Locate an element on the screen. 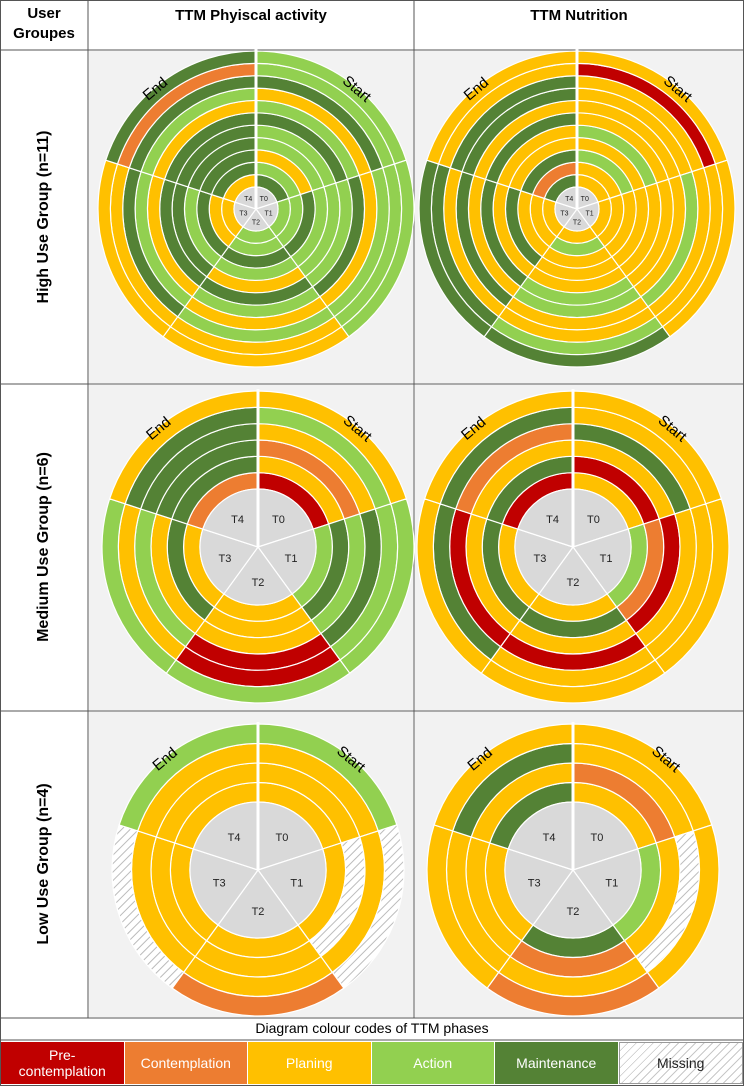 The height and width of the screenshot is (1086, 744). col-header-nutrition: TTM Nutrition is located at coordinates (579, 15).